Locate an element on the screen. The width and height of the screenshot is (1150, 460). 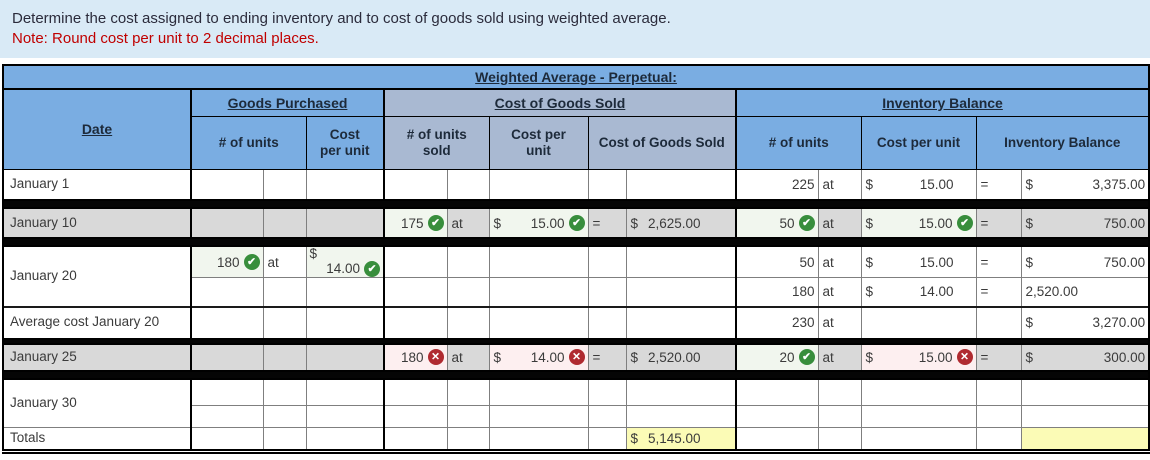
january-30b-cs-cost-cell is located at coordinates (538, 416).